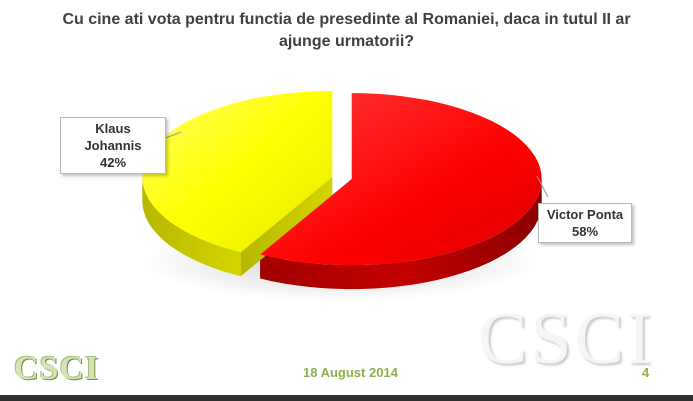  What do you see at coordinates (57, 368) in the screenshot?
I see `csci-logo: CSCI` at bounding box center [57, 368].